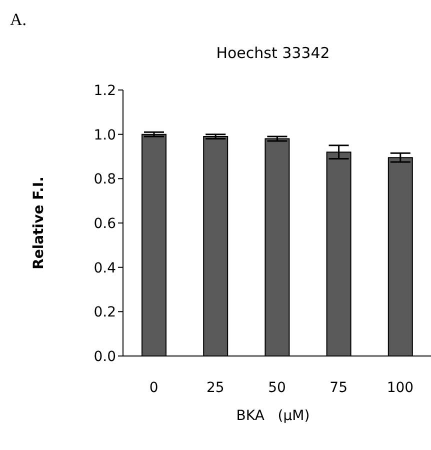 The image size is (431, 450). I want to click on x-tick-label: 100, so click(400, 388).